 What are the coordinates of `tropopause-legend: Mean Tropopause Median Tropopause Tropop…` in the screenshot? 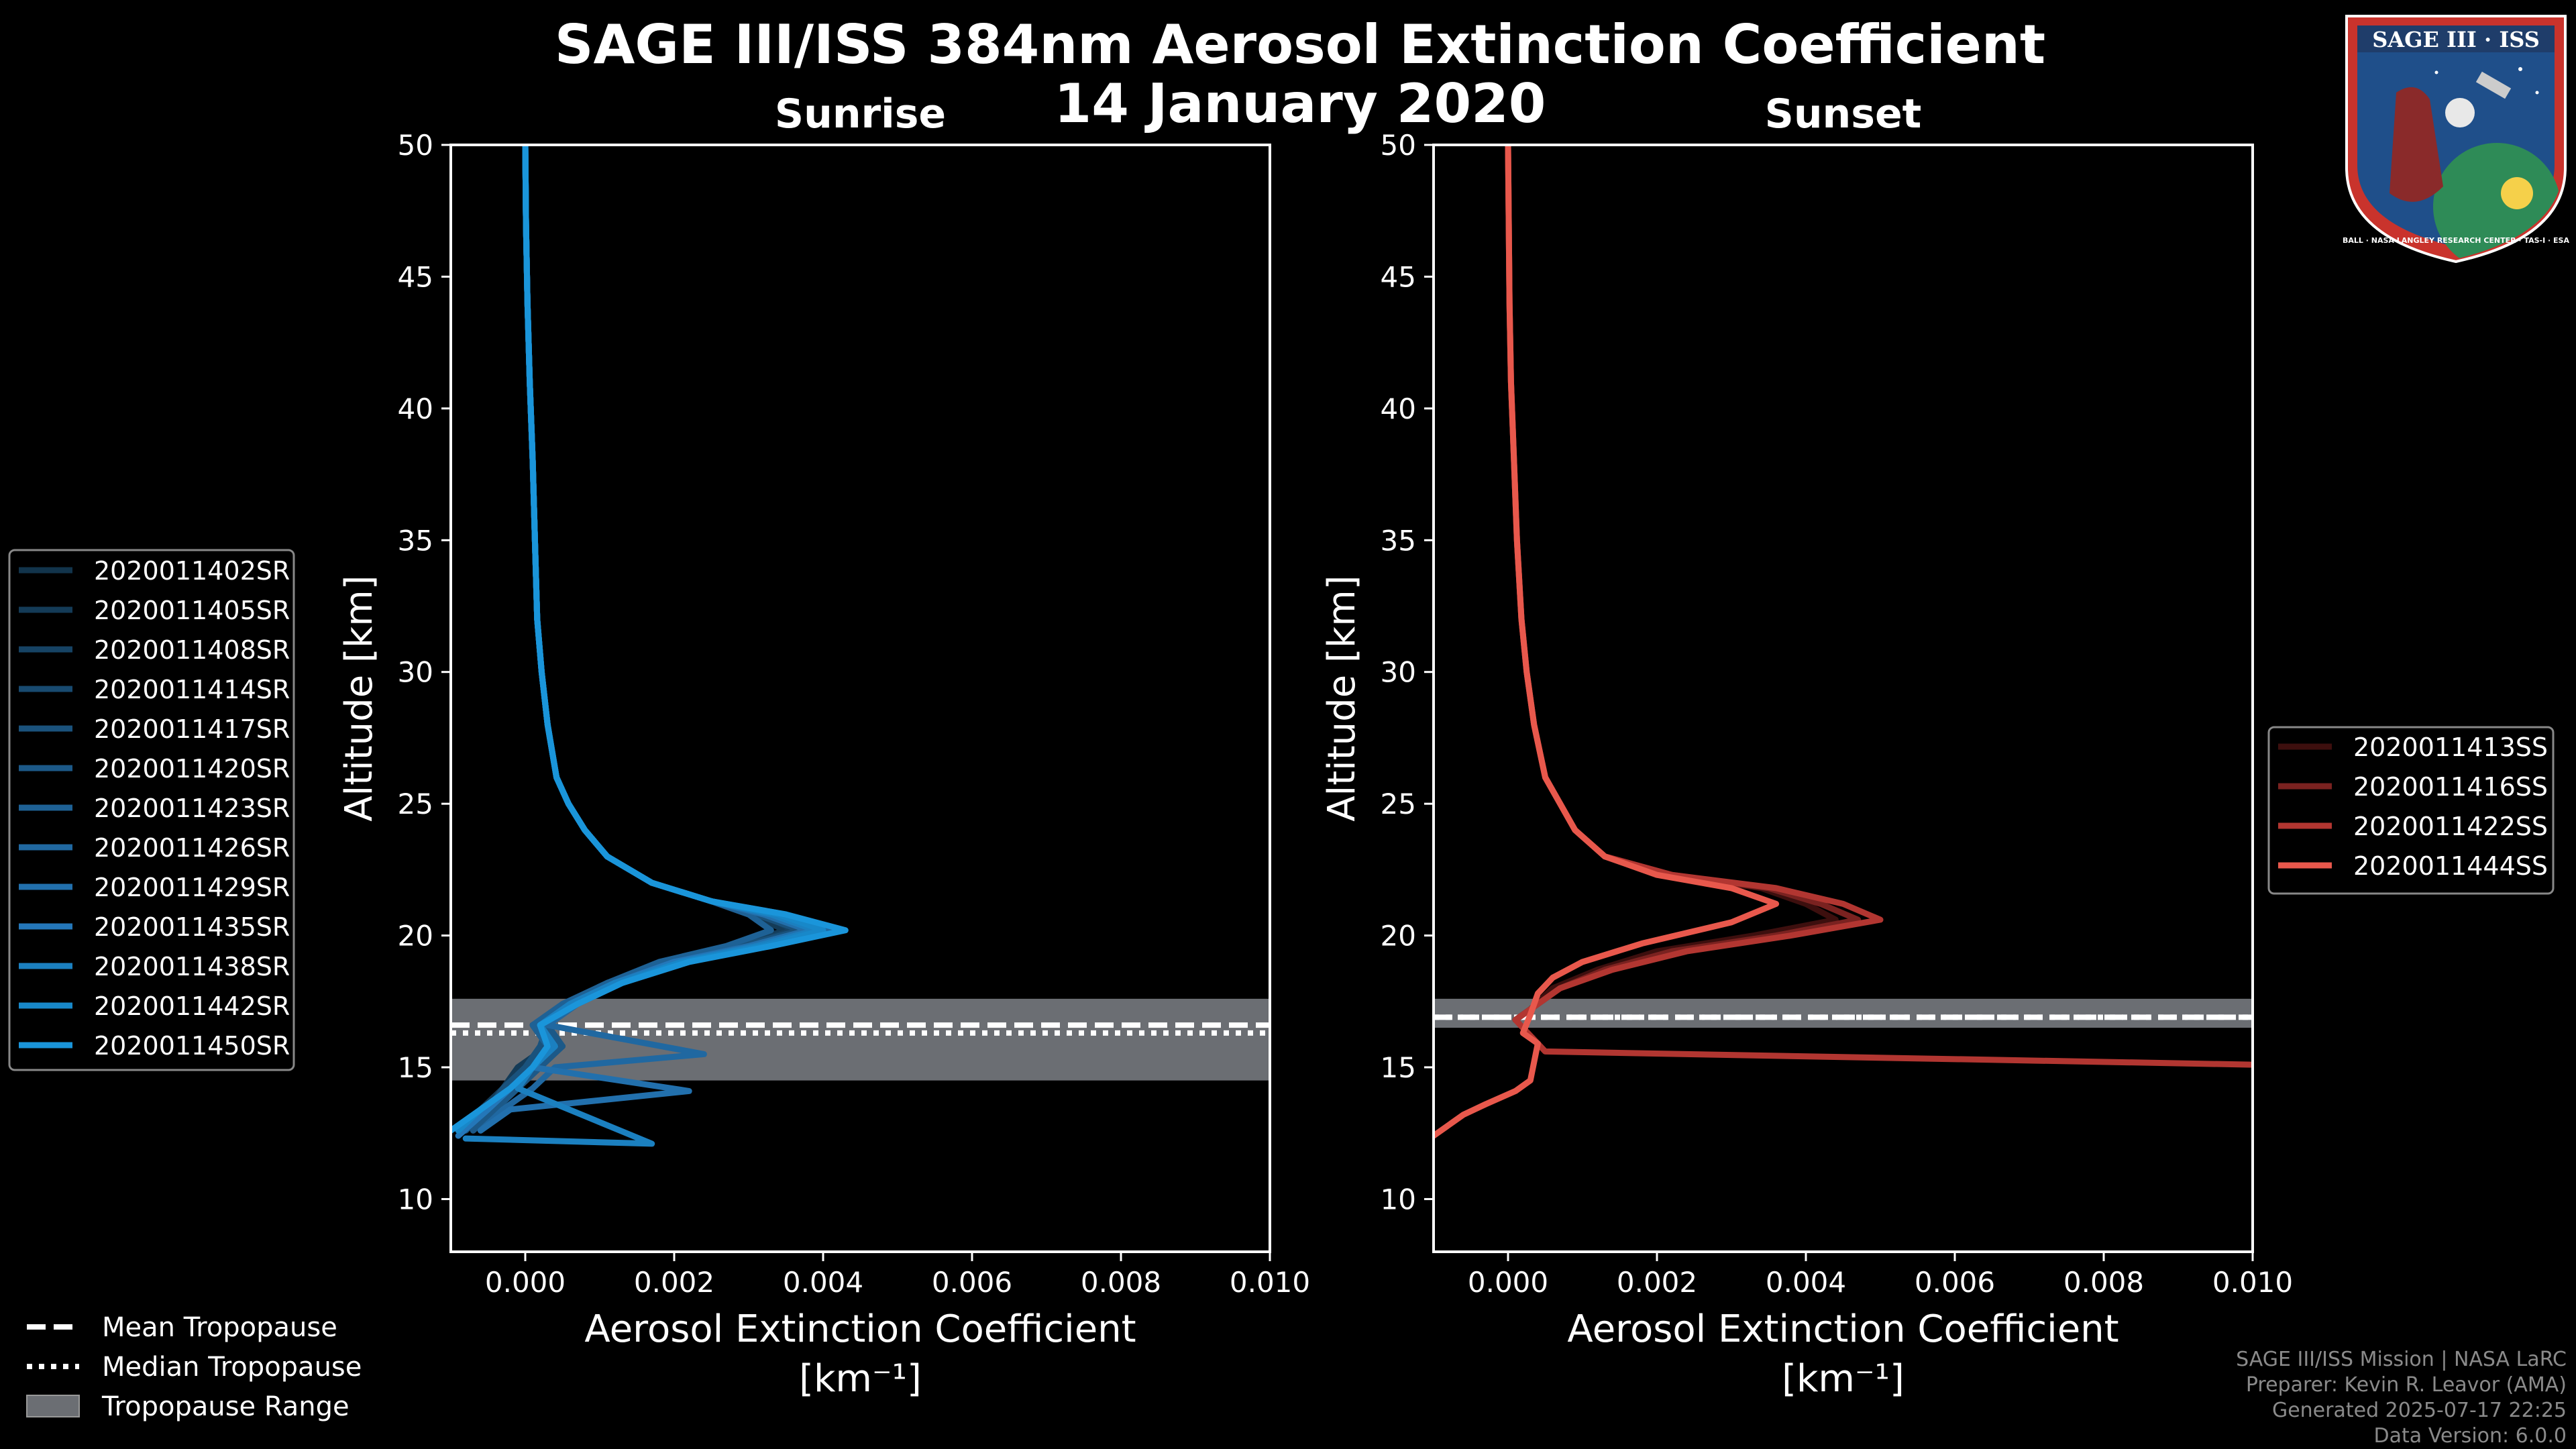 It's located at (194, 1367).